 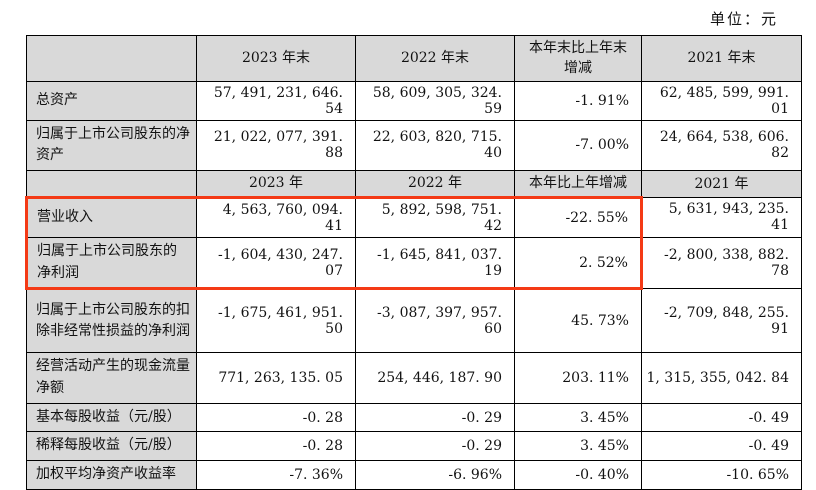 What do you see at coordinates (276, 216) in the screenshot?
I see `cell-2023: 4, 563, 760, 094. 41` at bounding box center [276, 216].